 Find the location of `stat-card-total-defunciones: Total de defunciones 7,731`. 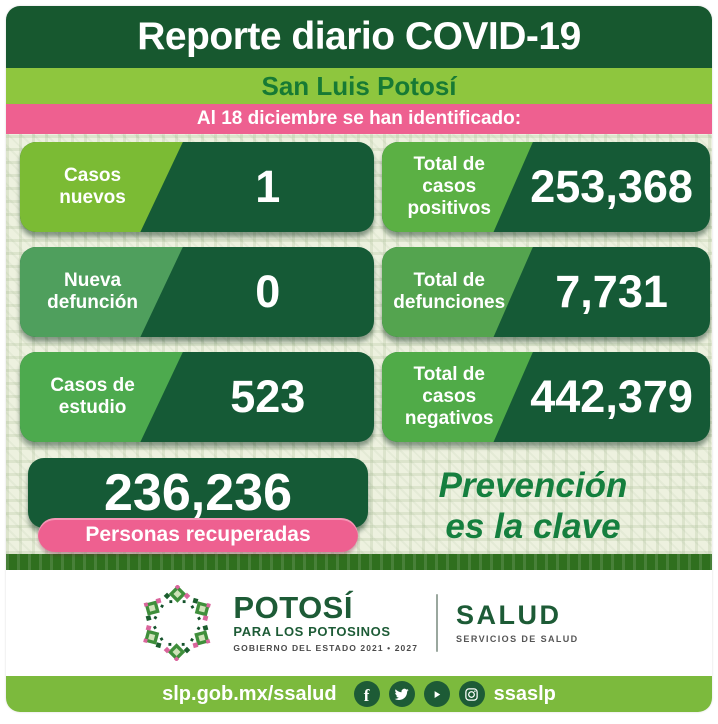

stat-card-total-defunciones: Total de defunciones 7,731 is located at coordinates (546, 292).